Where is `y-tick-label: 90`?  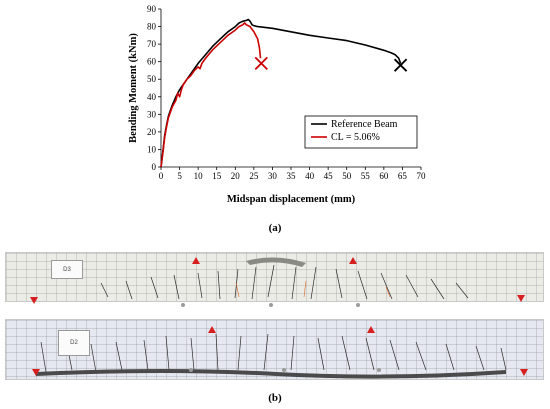 y-tick-label: 90 is located at coordinates (152, 9).